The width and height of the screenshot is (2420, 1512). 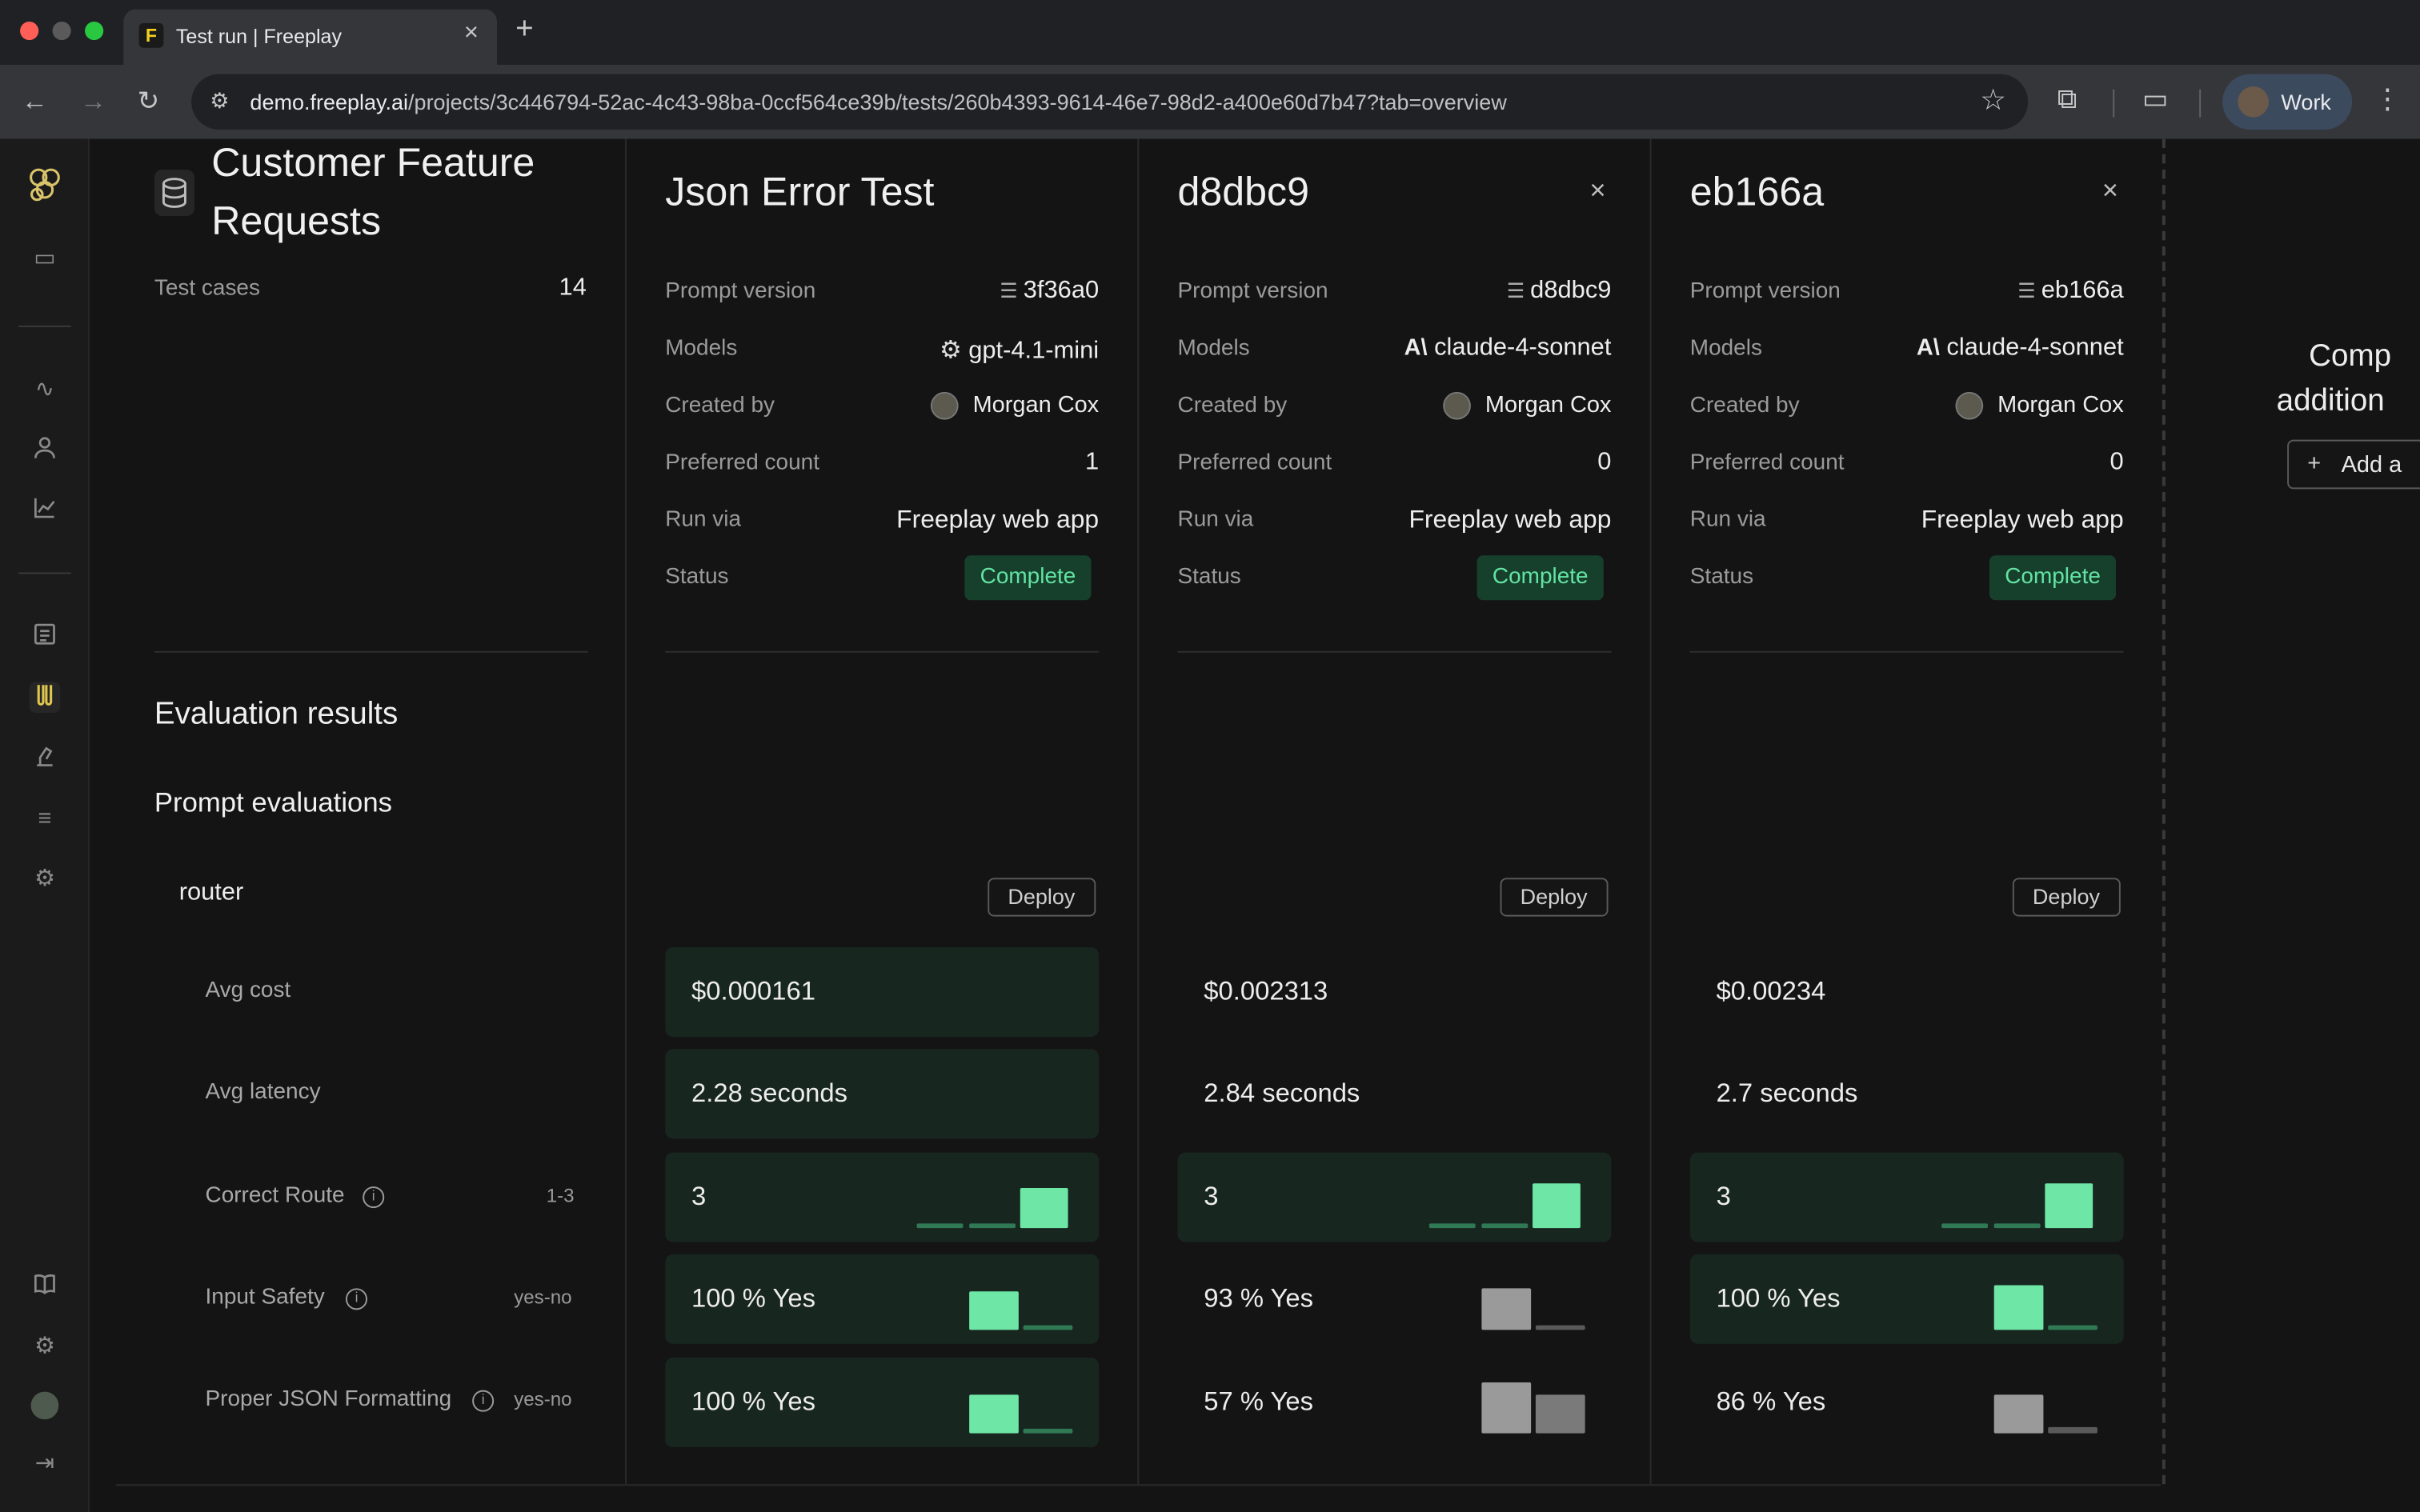 I want to click on minimize-window-button, so click(x=61, y=31).